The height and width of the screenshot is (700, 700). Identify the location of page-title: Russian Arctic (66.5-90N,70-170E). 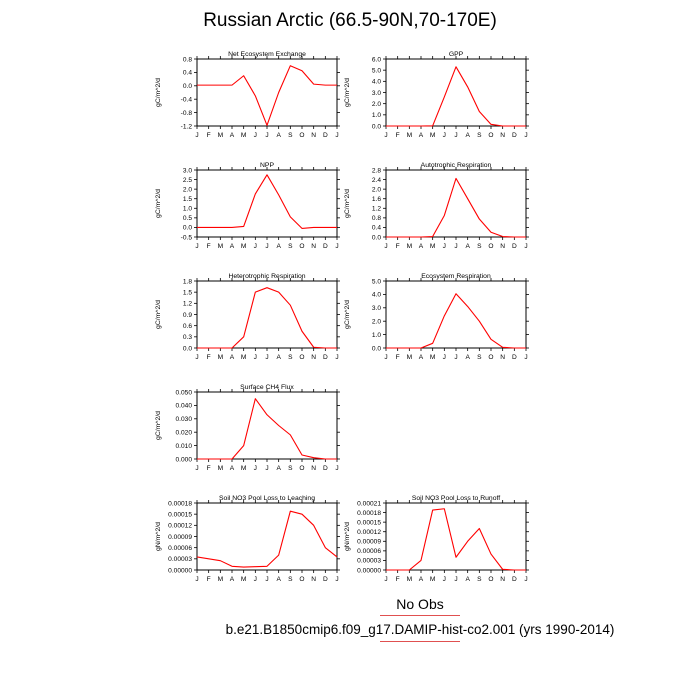
(350, 20).